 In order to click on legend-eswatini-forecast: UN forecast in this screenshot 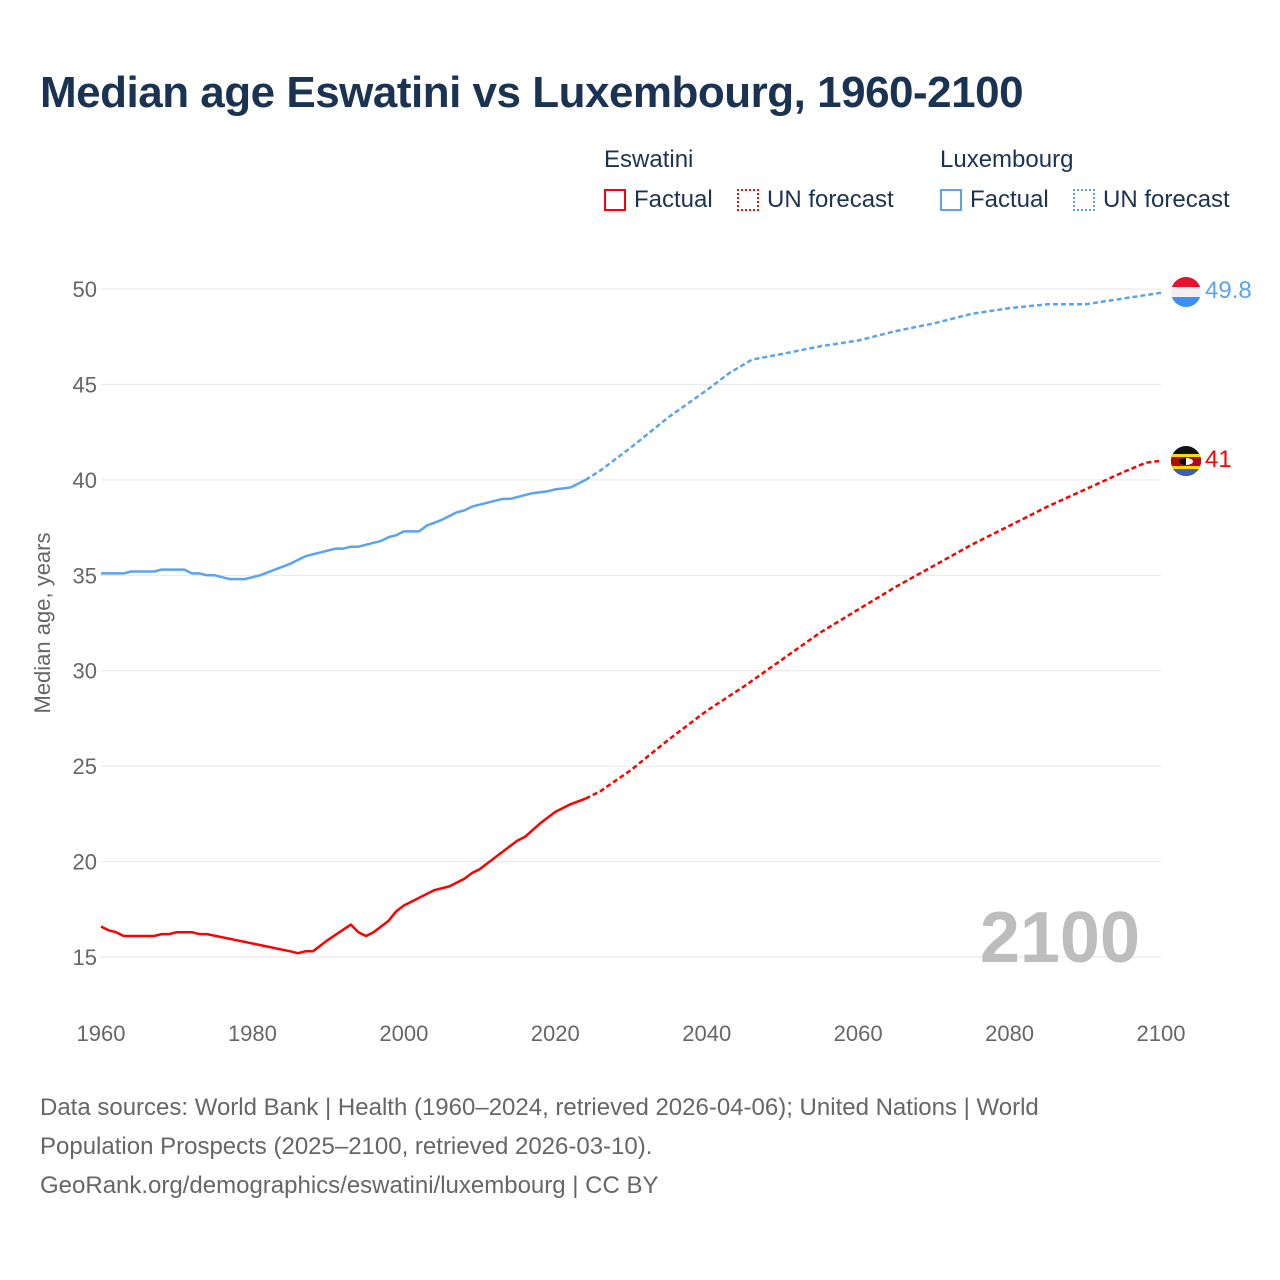, I will do `click(815, 200)`.